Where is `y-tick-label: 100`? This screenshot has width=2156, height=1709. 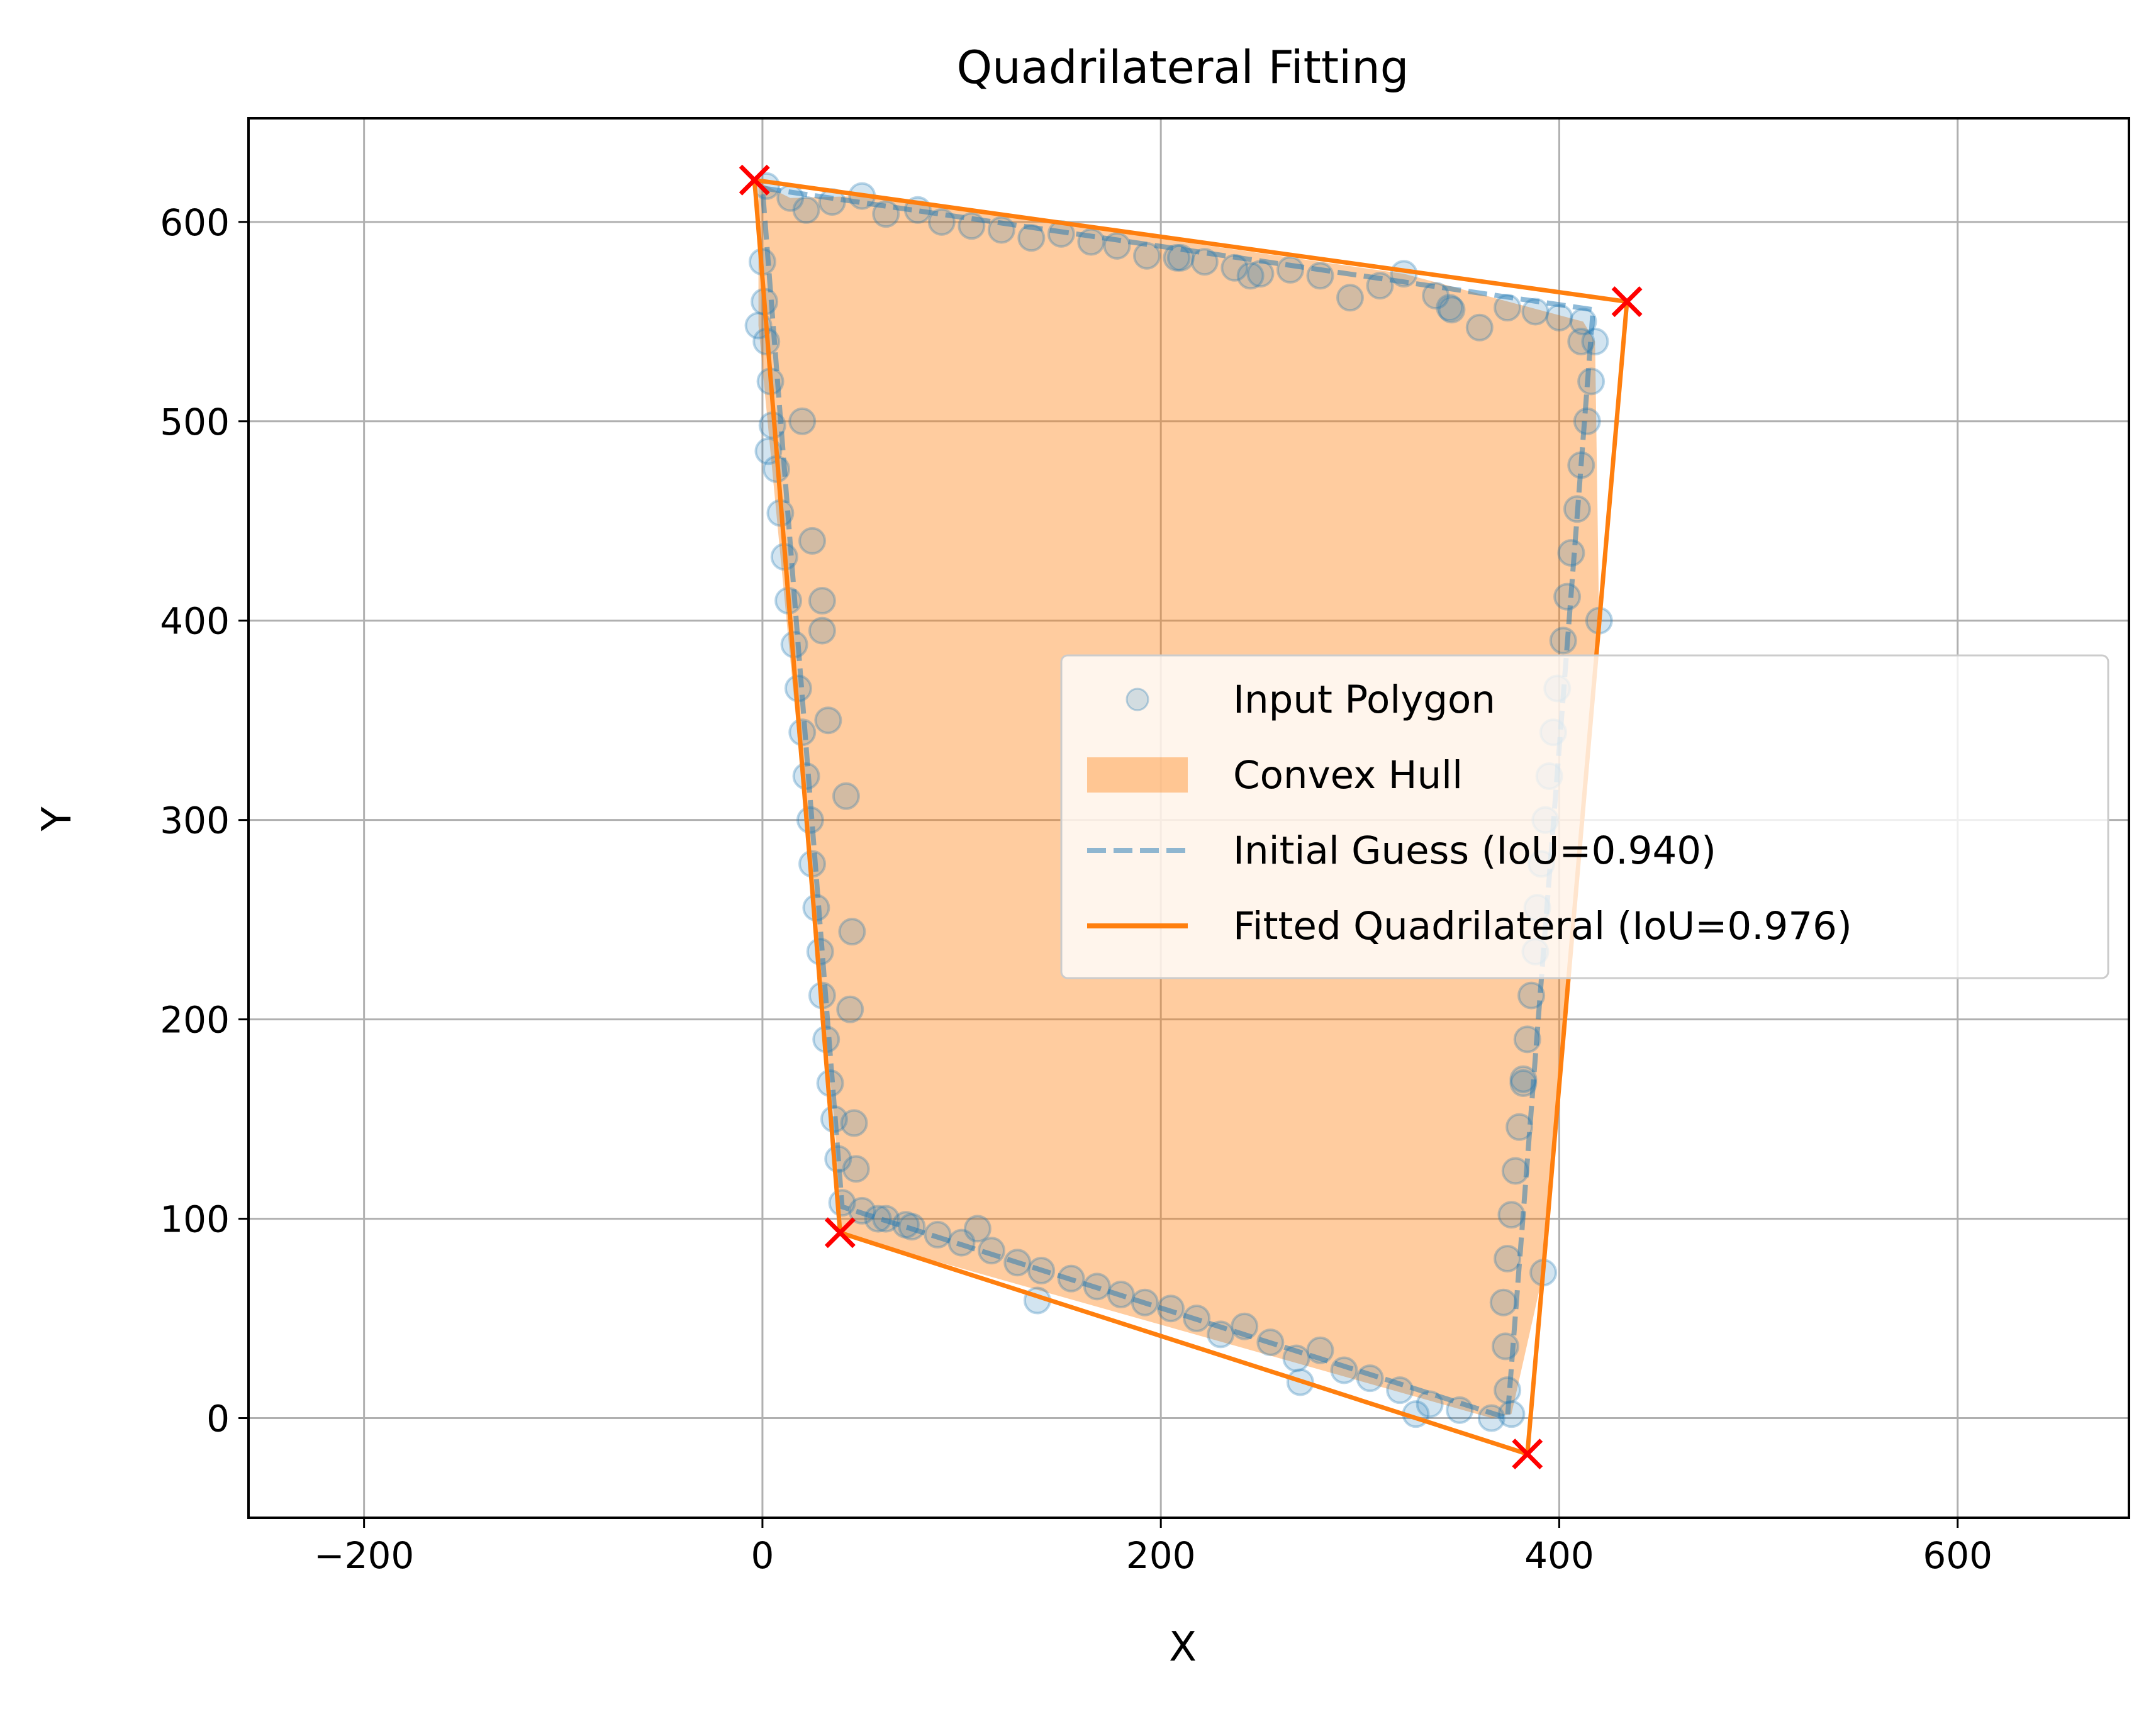
y-tick-label: 100 is located at coordinates (195, 1219).